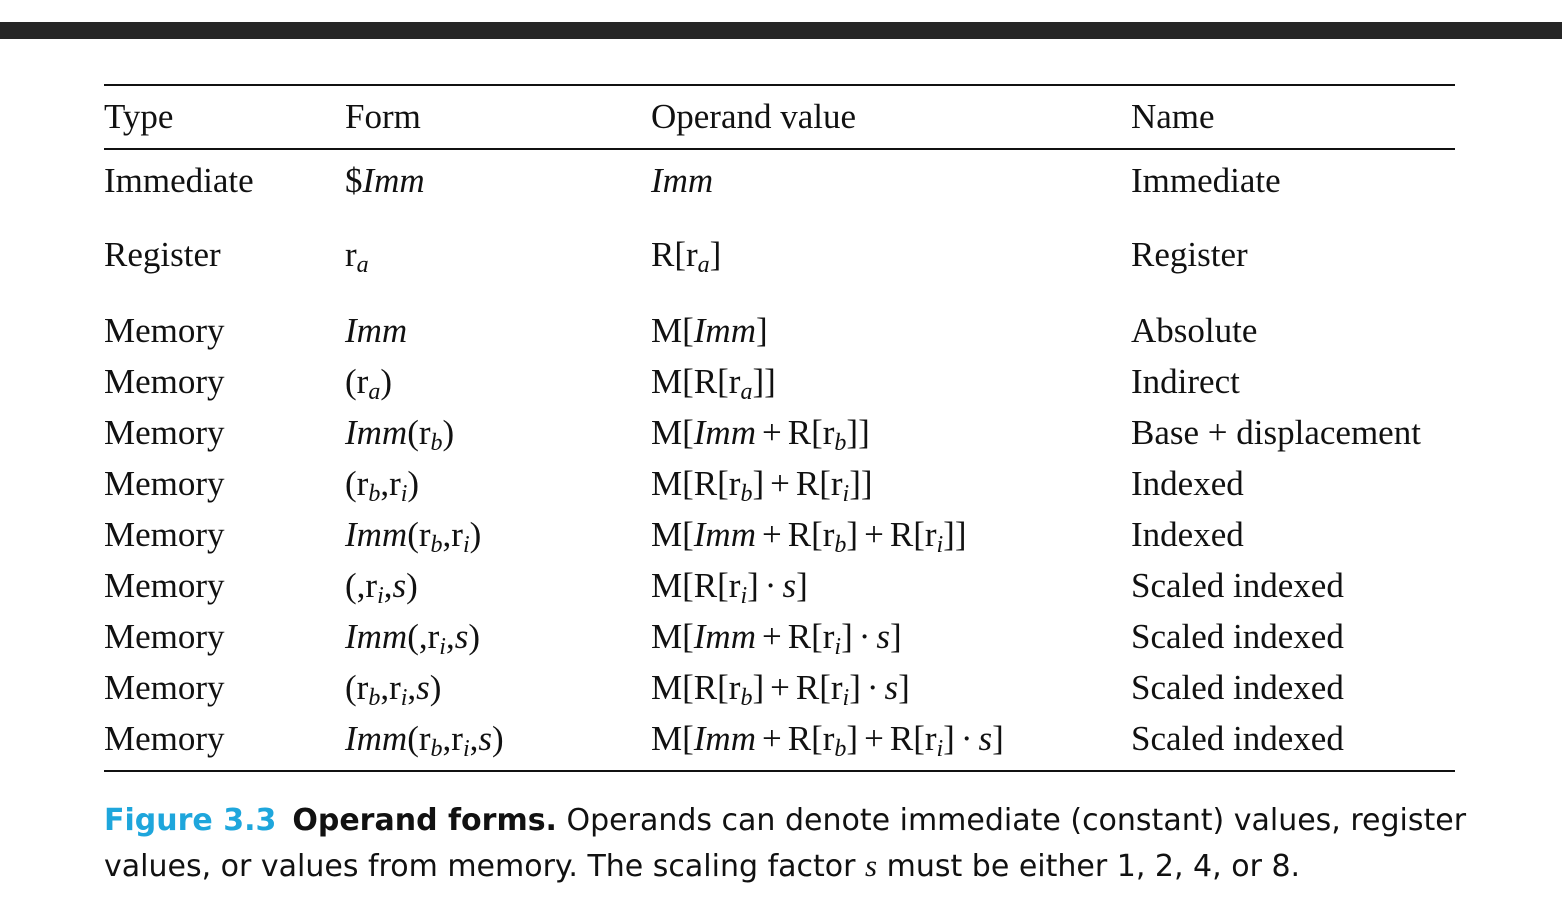 This screenshot has height=924, width=1562. Describe the element at coordinates (809, 536) in the screenshot. I see `cell-operand-value: M[Imm + R[rb] + R[ri]]` at that location.